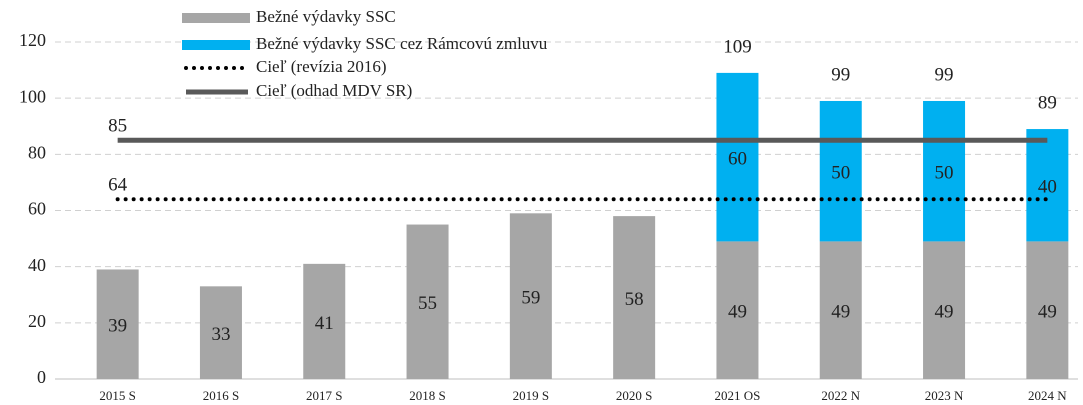  I want to click on x-tick-label: 2015 S, so click(117, 395).